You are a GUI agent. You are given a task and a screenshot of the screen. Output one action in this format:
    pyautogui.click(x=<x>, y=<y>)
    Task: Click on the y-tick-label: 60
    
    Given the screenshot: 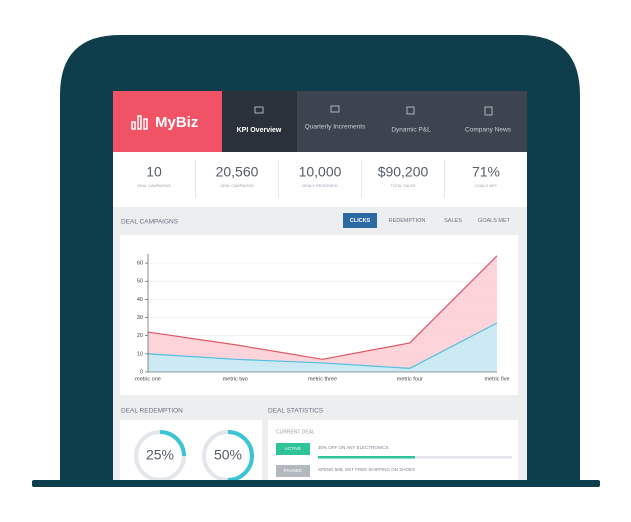 What is the action you would take?
    pyautogui.click(x=140, y=264)
    